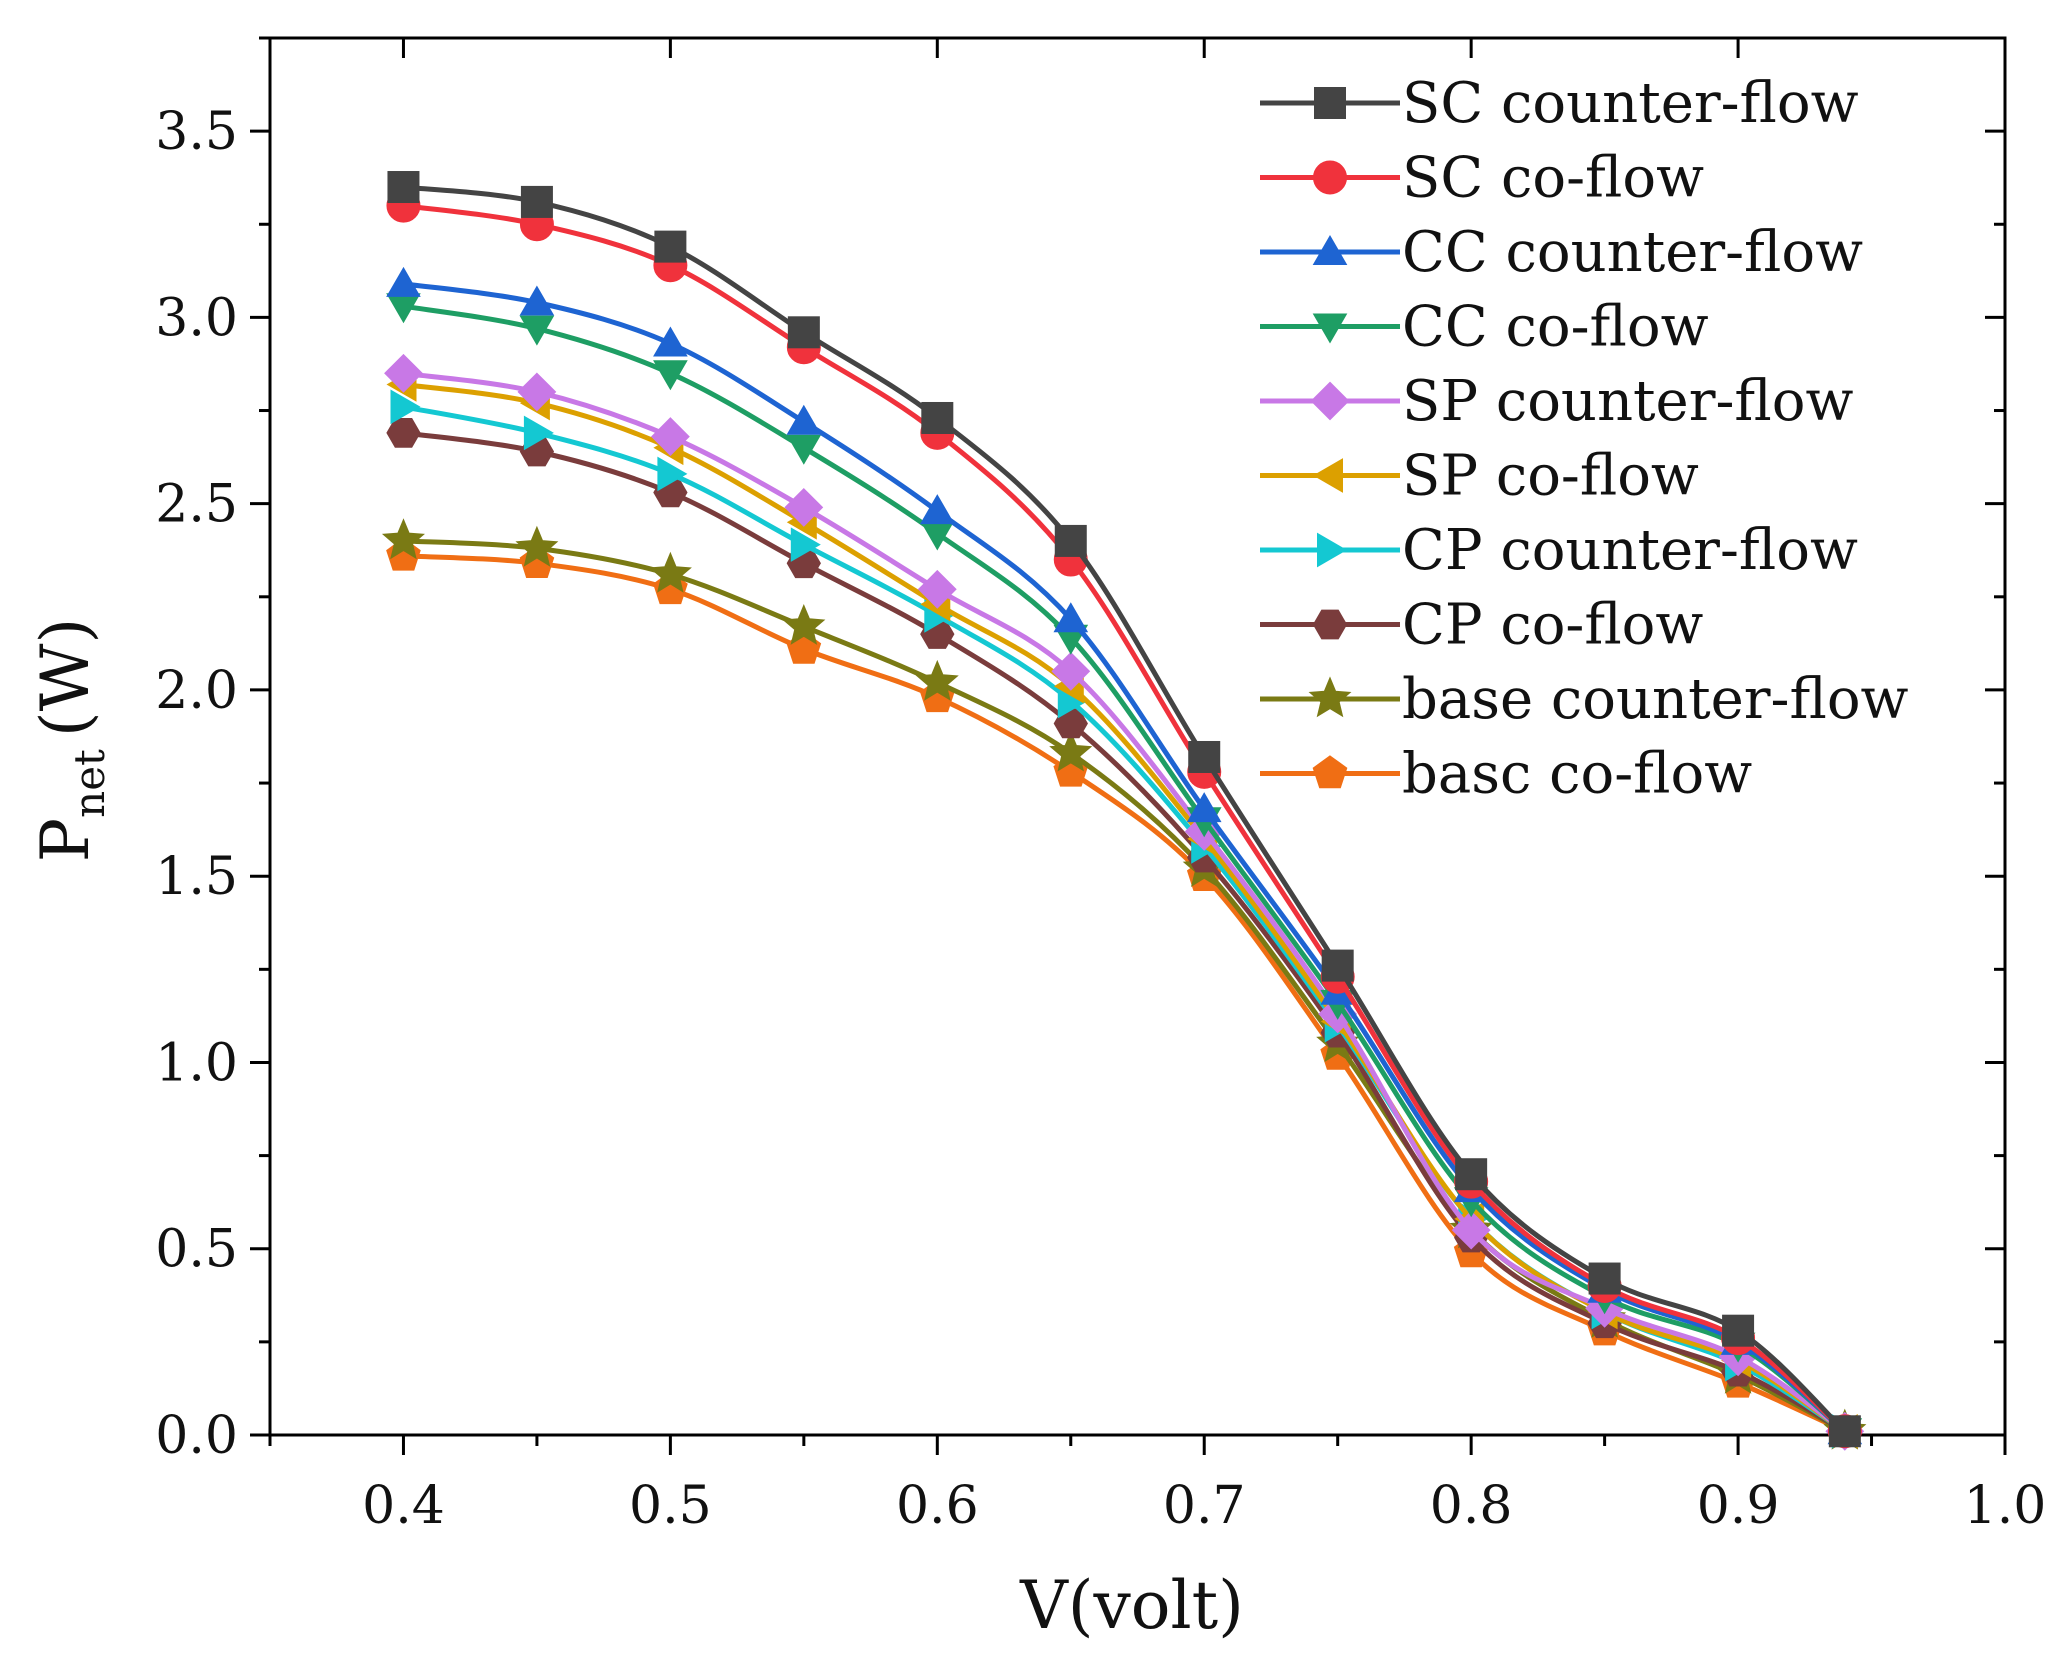 The width and height of the screenshot is (2062, 1666). I want to click on y-tick-label: 0.0, so click(196, 1436).